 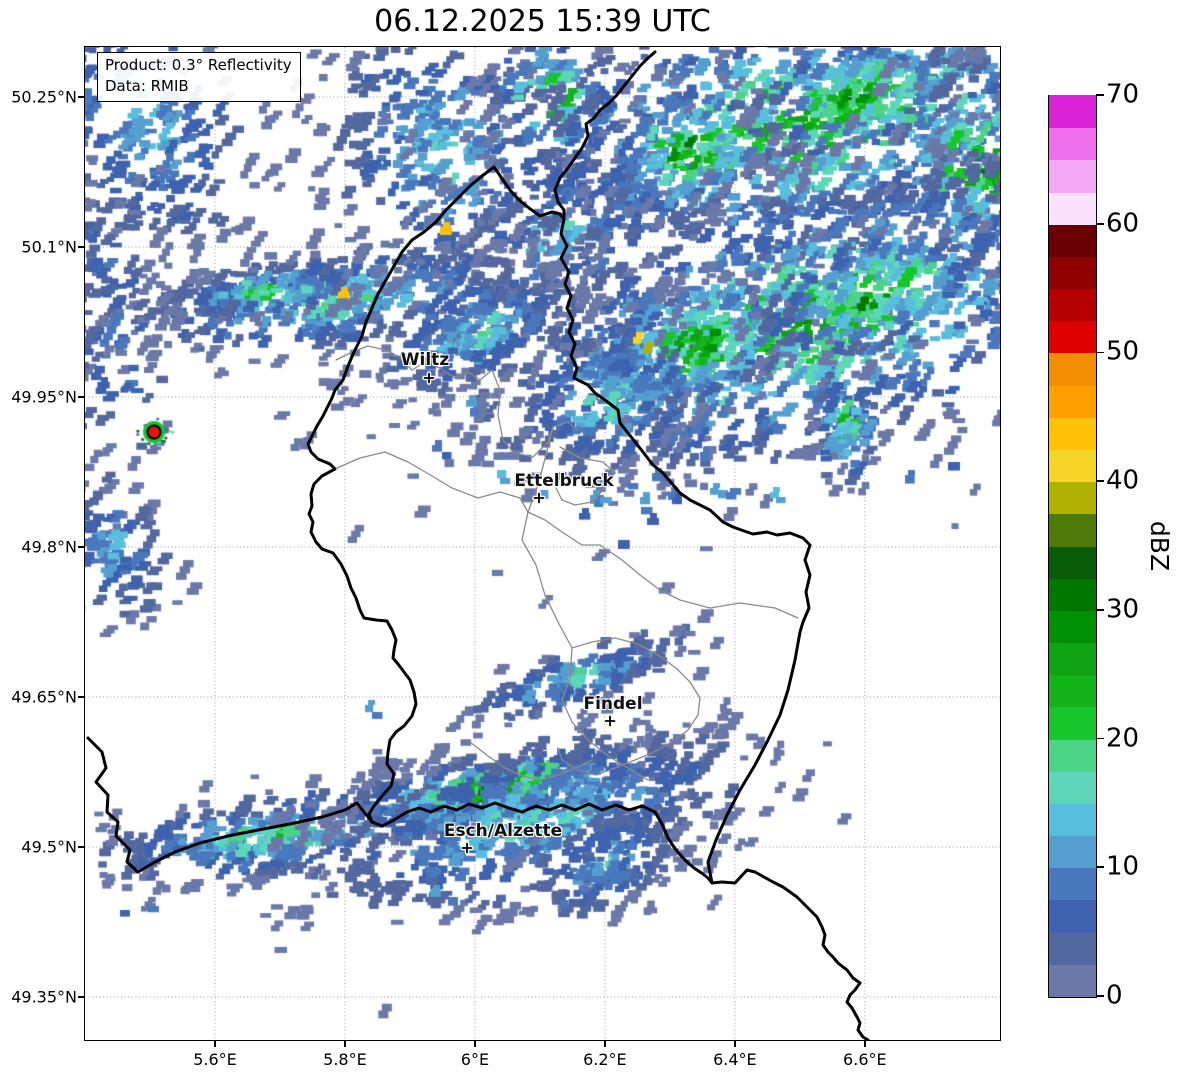 What do you see at coordinates (198, 65) in the screenshot?
I see `product-label: Product: 0.3° Reflectivity` at bounding box center [198, 65].